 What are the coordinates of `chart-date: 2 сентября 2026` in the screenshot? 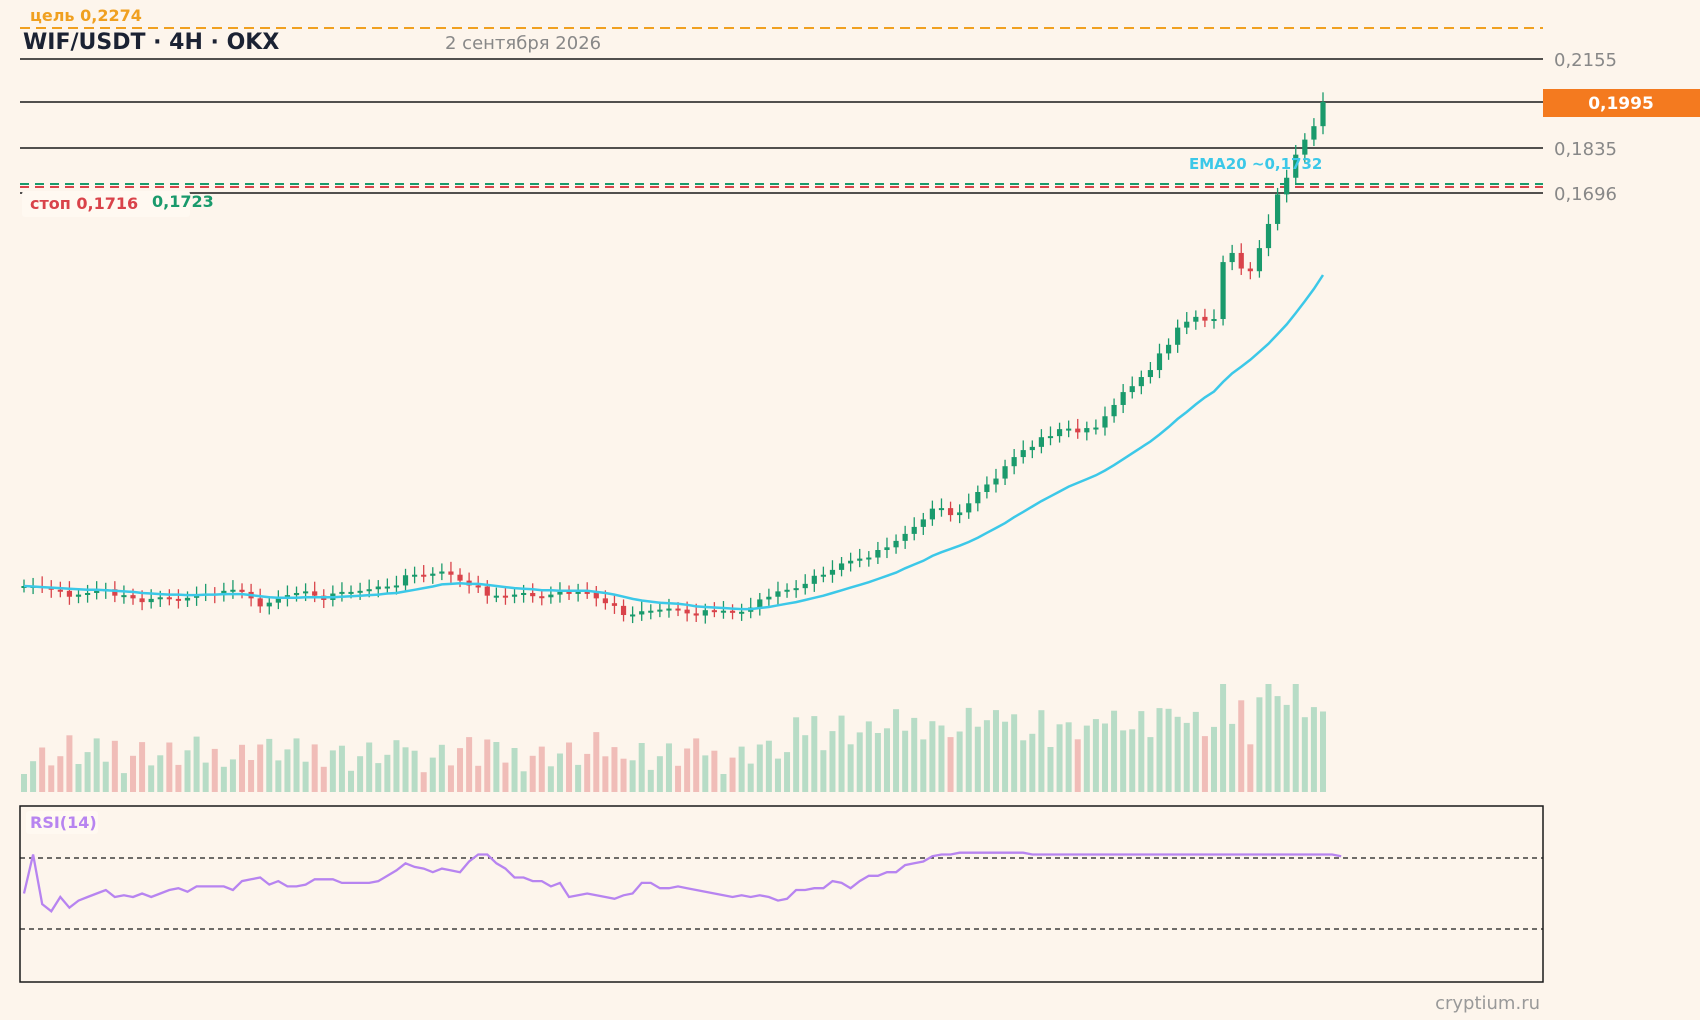 It's located at (523, 43).